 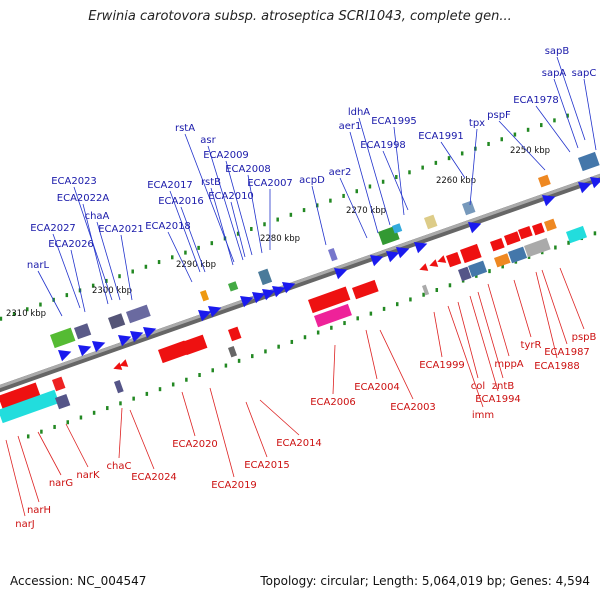 I want to click on forward-gene-label: aer1, so click(x=350, y=126).